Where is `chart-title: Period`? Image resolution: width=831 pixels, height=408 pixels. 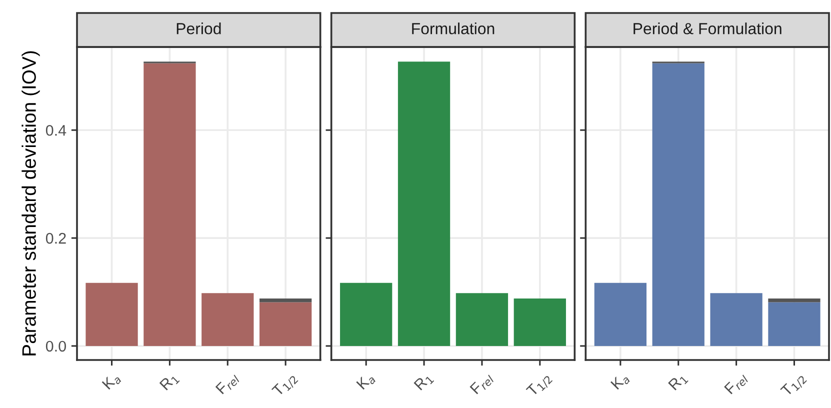
chart-title: Period is located at coordinates (198, 28).